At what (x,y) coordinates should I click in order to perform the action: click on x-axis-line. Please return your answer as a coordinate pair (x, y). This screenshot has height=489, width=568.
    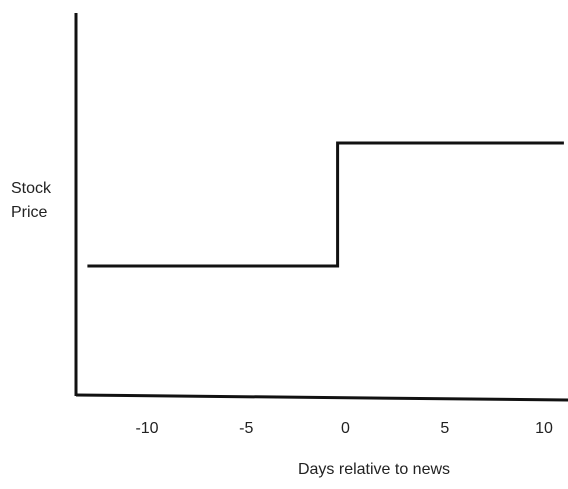
    Looking at the image, I should click on (321, 397).